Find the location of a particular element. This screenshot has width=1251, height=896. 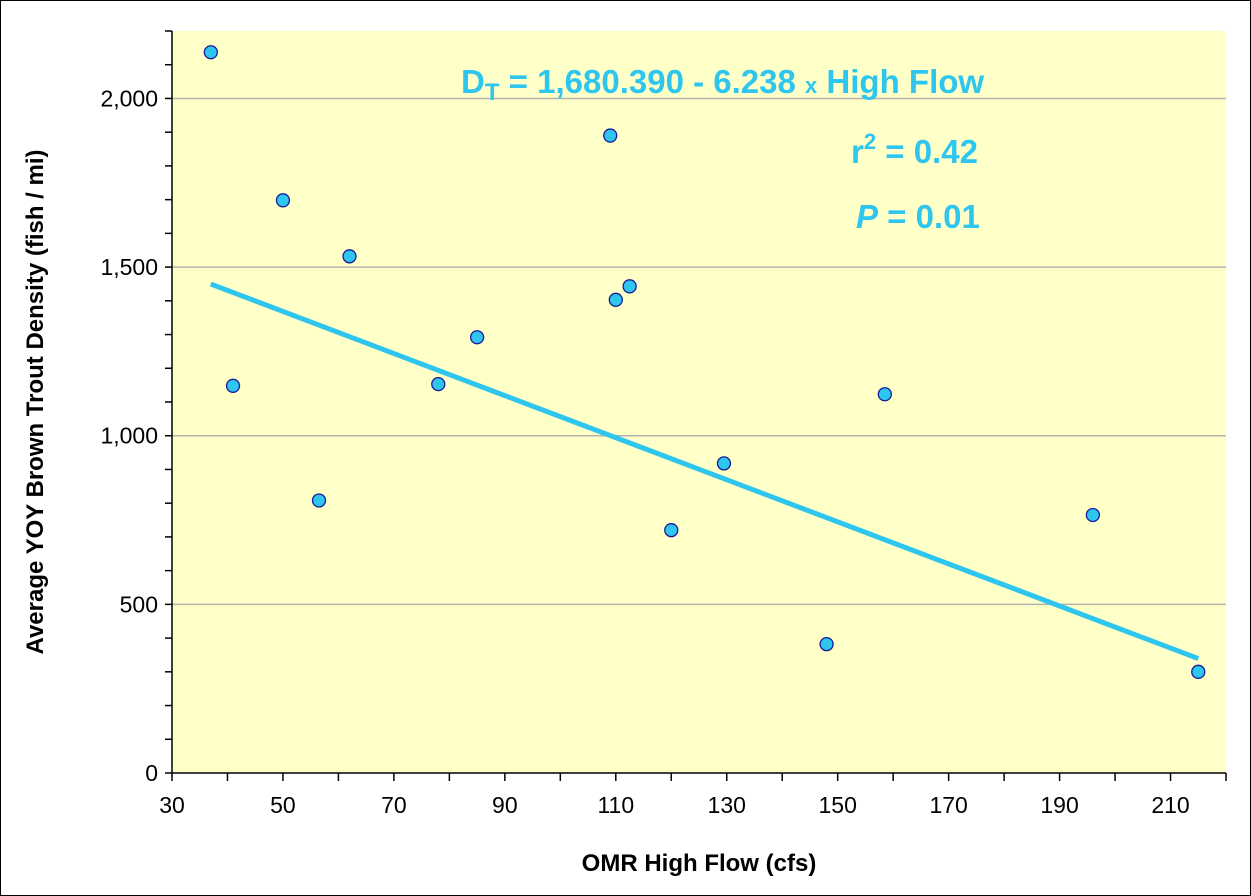

x-tick-label: 190 is located at coordinates (1059, 805).